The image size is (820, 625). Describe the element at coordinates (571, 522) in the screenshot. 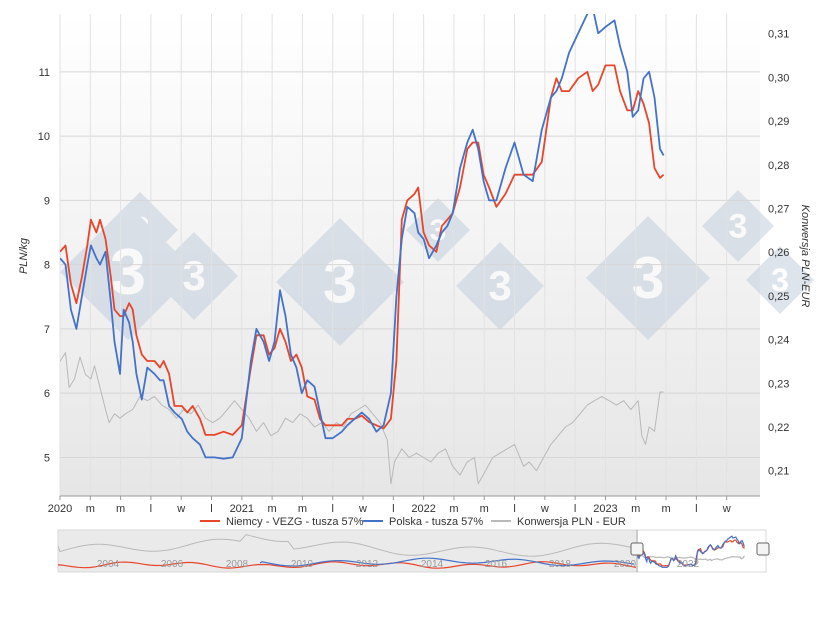

I see `legend-label-konwersja: Konwersja PLN - EUR` at that location.